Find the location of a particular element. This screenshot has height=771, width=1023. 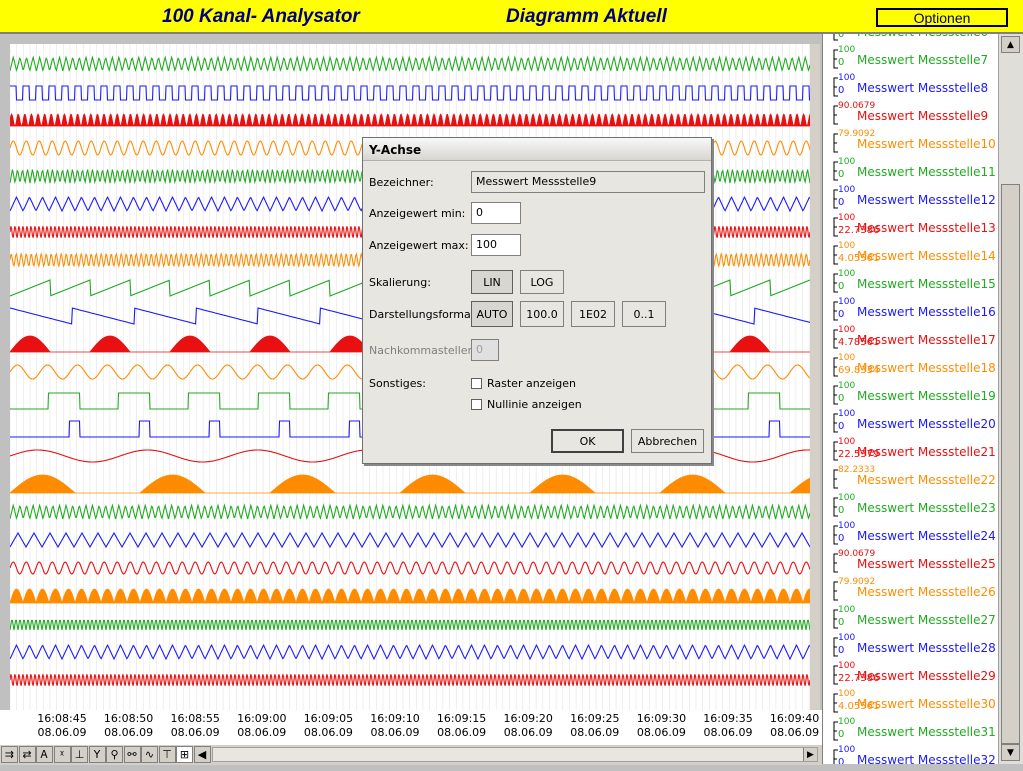

zoom-x-icon: ⇄ is located at coordinates (27, 754).